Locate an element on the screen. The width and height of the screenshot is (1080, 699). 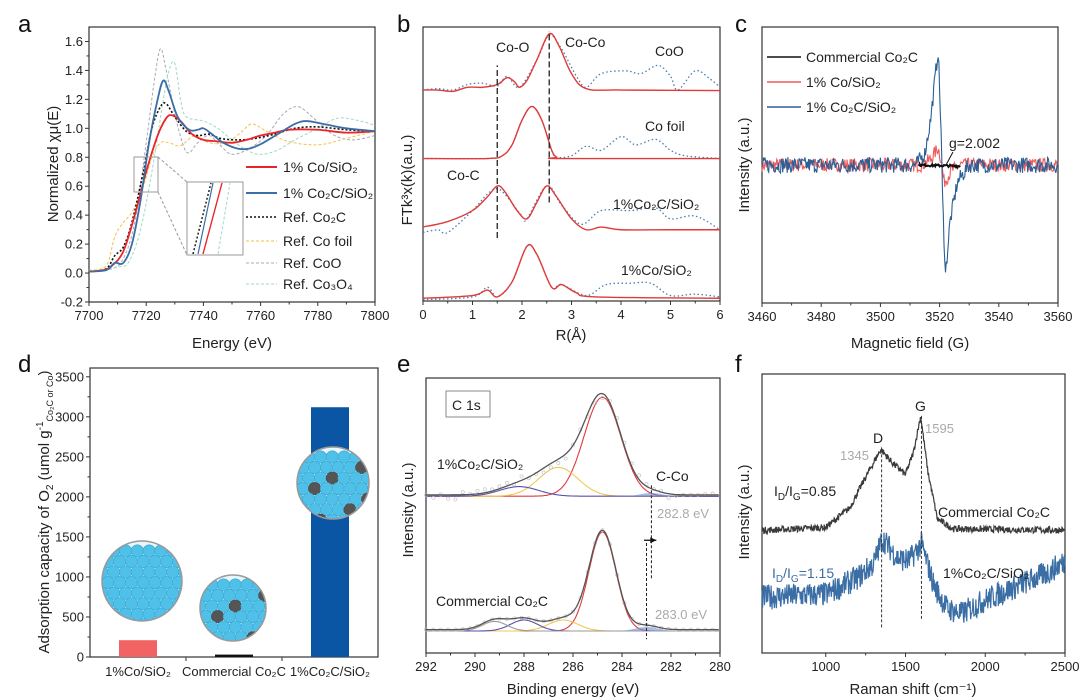
y-tick-label: 1000 is located at coordinates (69, 576).